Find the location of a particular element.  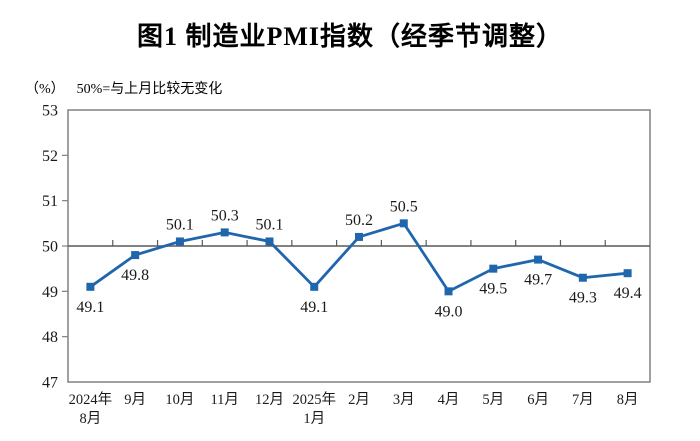

y-axis-label: 48 is located at coordinates (50, 337).